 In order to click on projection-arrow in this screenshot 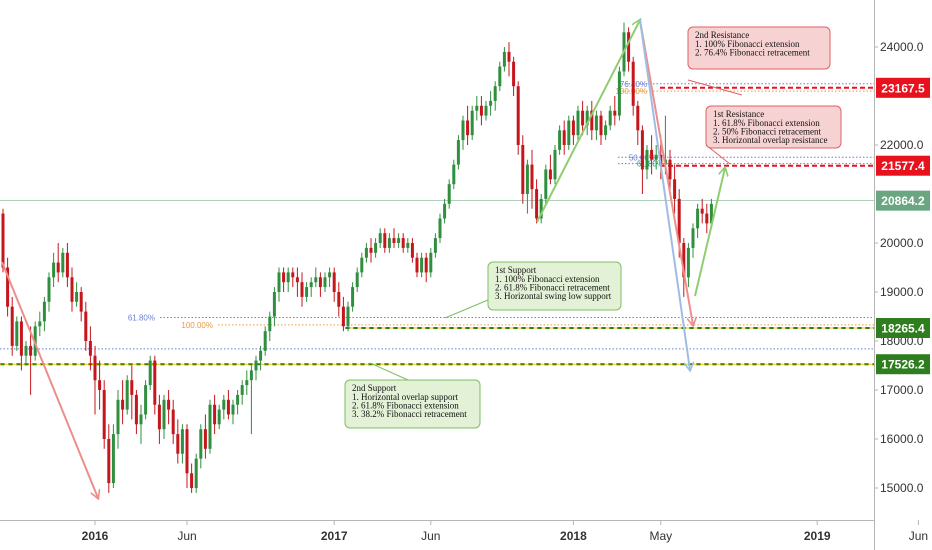, I will do `click(588, 121)`.